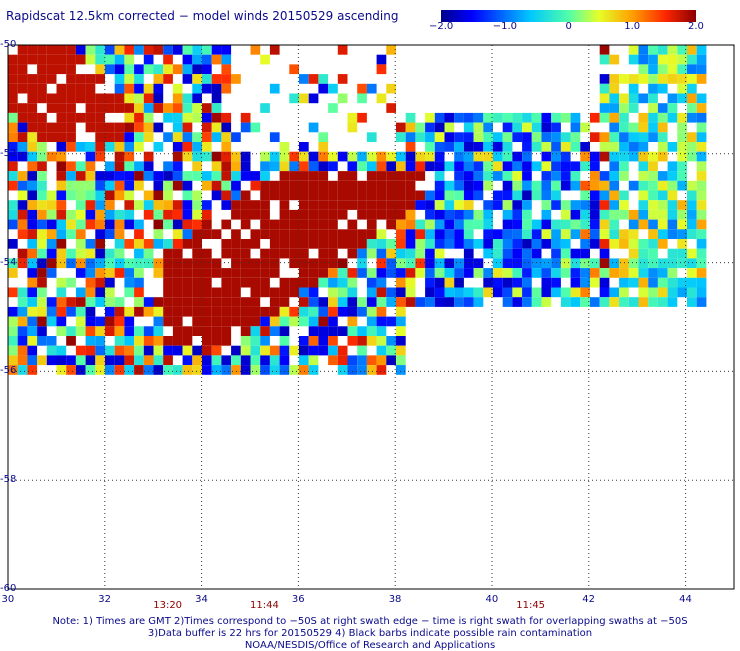  Describe the element at coordinates (696, 26) in the screenshot. I see `colorbar-tick: 2.0` at that location.